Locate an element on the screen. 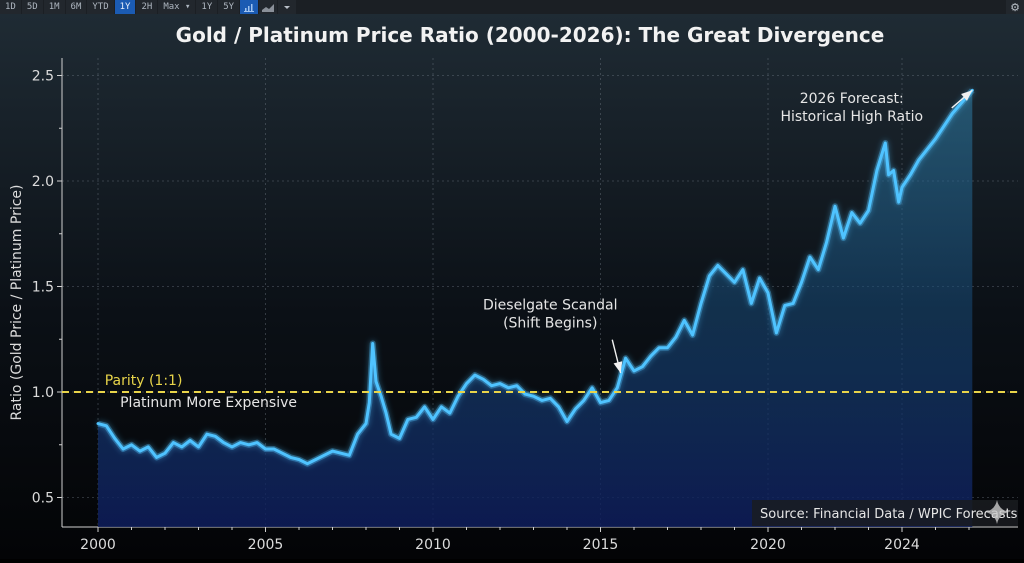 The height and width of the screenshot is (563, 1024). x-tick-label: 2024 is located at coordinates (902, 545).